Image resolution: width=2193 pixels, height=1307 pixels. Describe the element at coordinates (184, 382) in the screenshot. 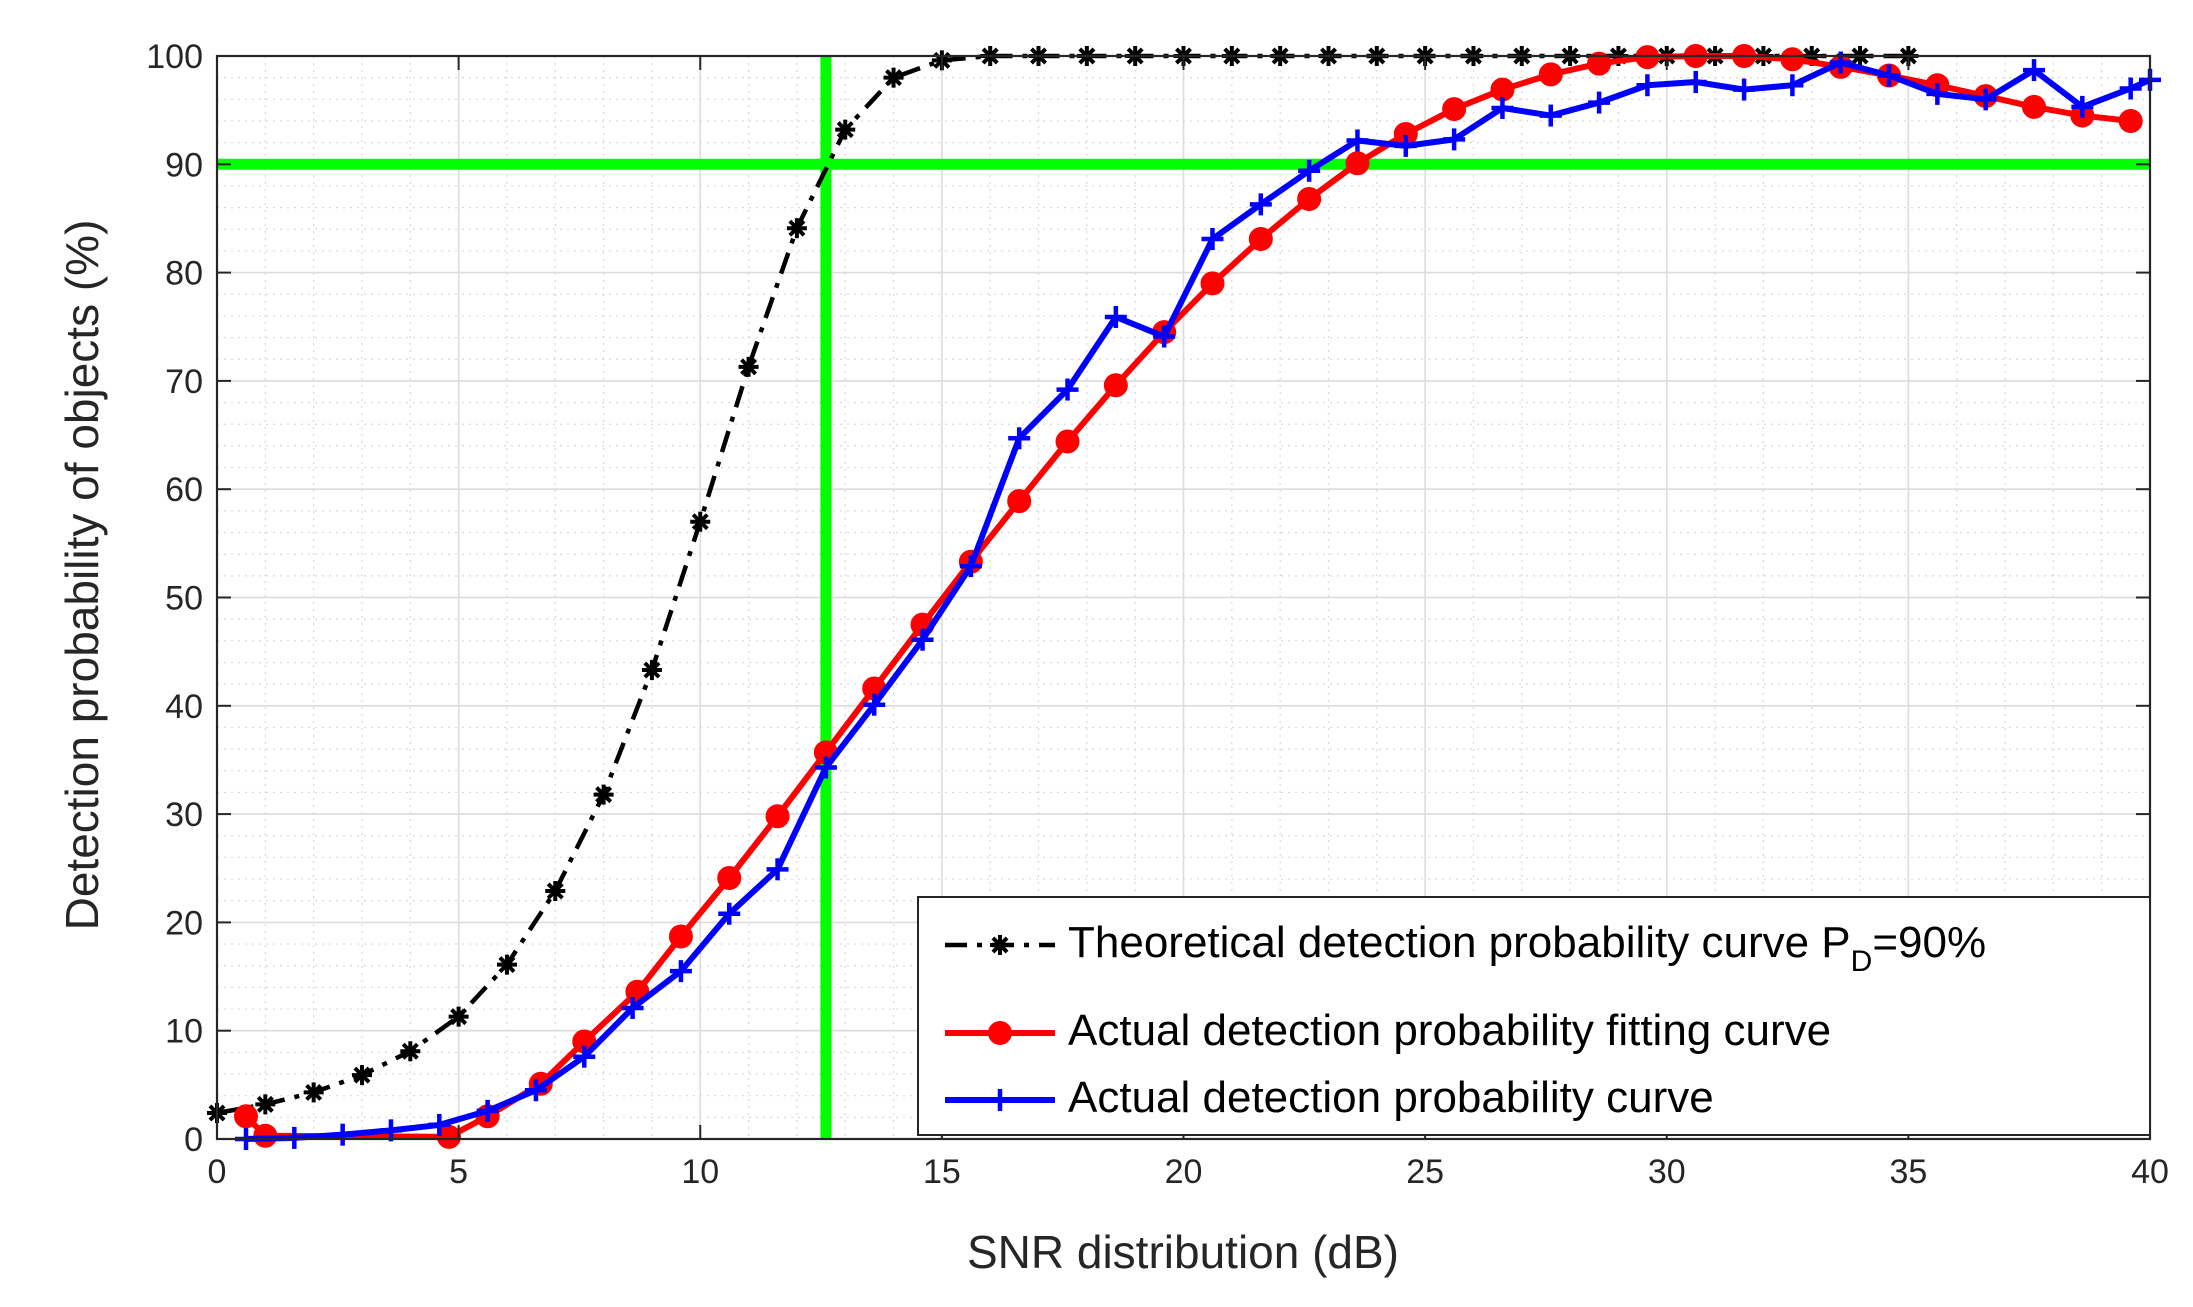

I see `y-tick-label: 70` at that location.